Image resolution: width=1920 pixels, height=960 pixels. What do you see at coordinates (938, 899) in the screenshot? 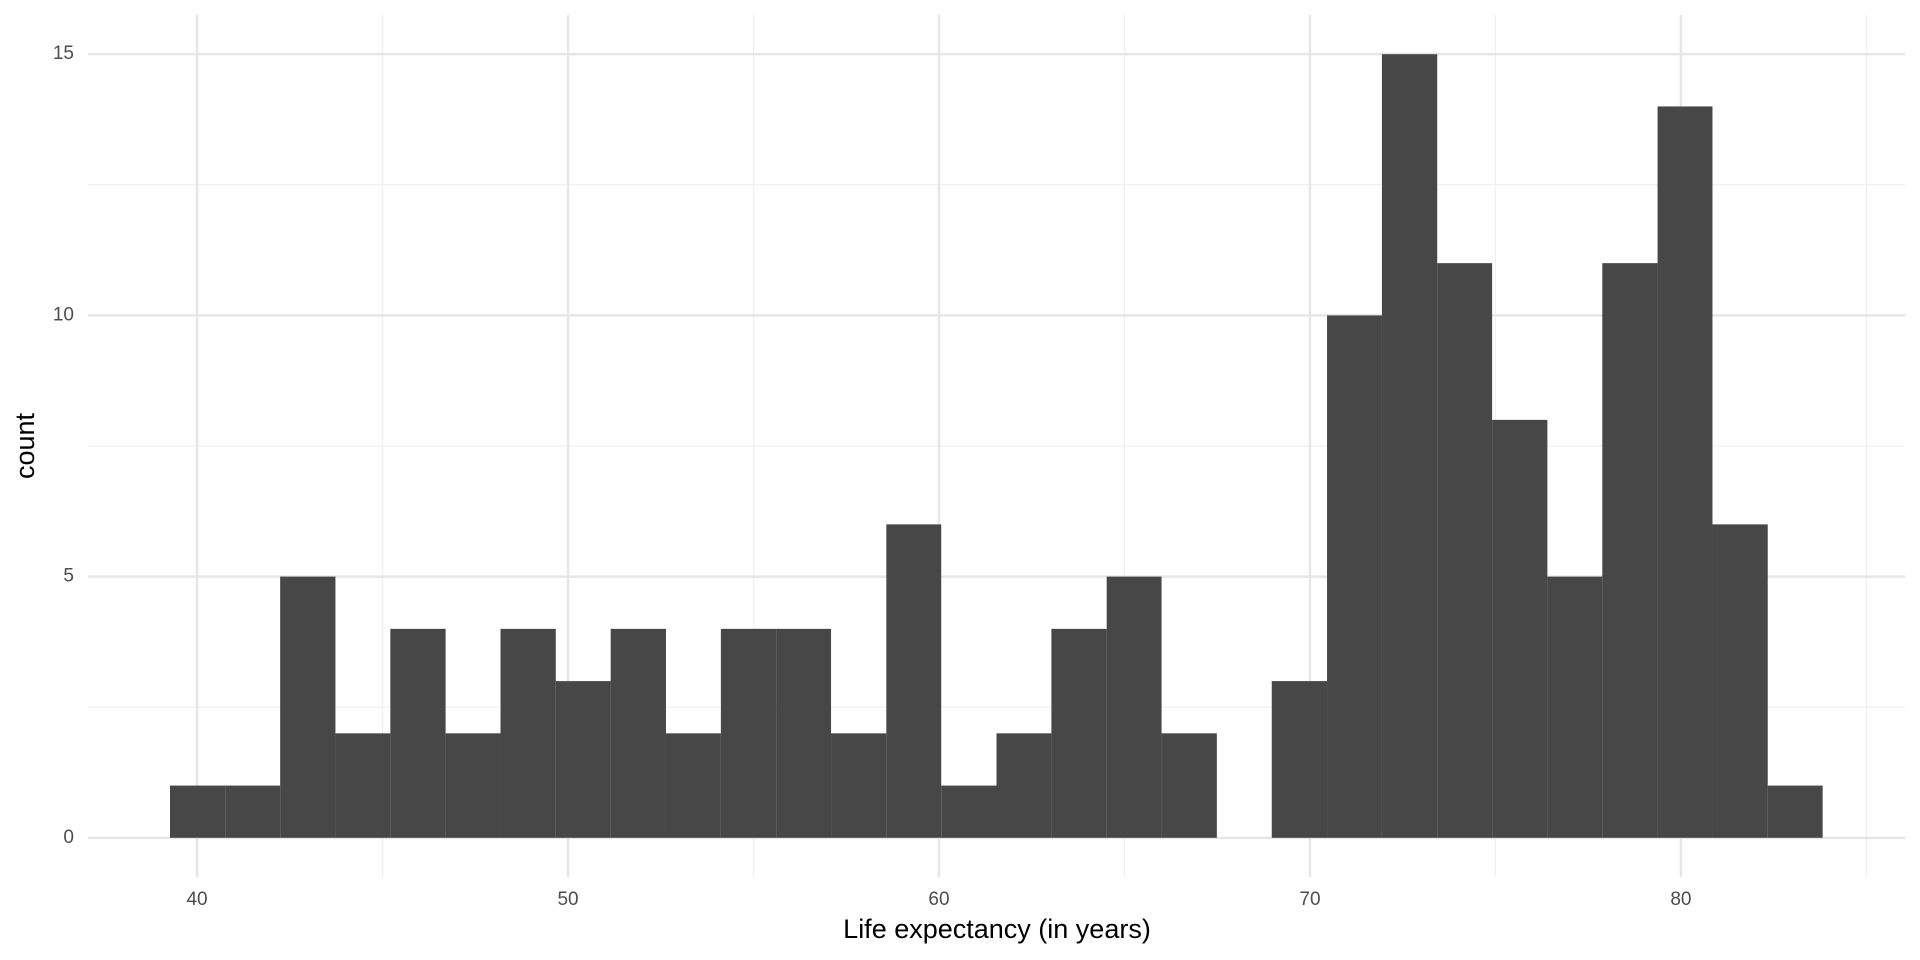
I see `x-tick-label: 60` at bounding box center [938, 899].